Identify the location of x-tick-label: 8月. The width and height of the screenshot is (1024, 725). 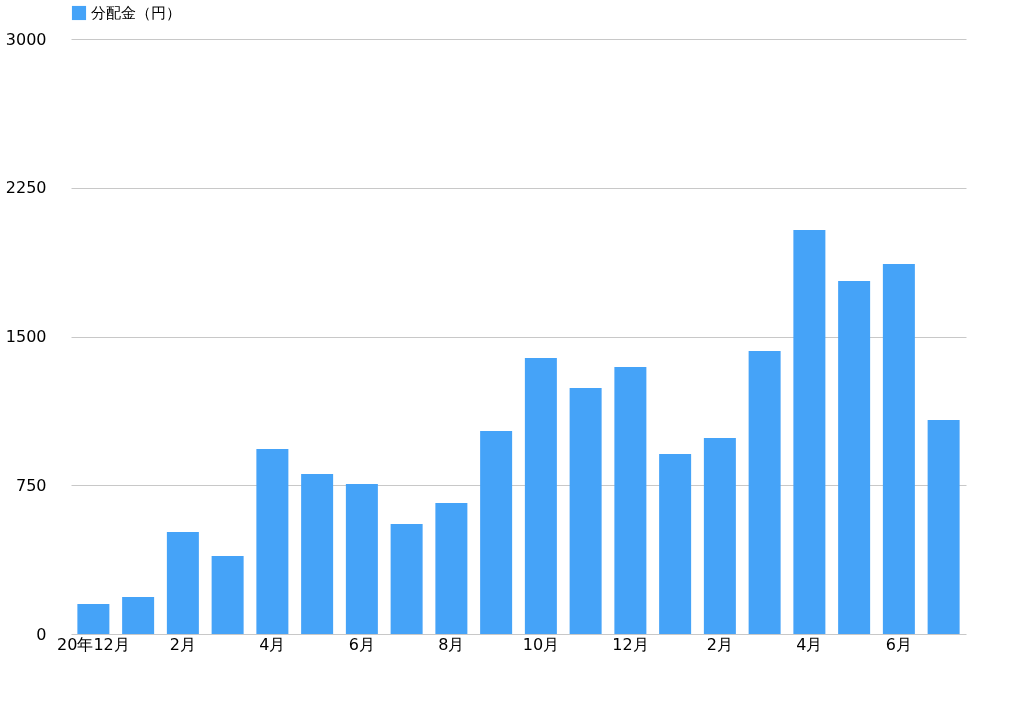
(451, 644).